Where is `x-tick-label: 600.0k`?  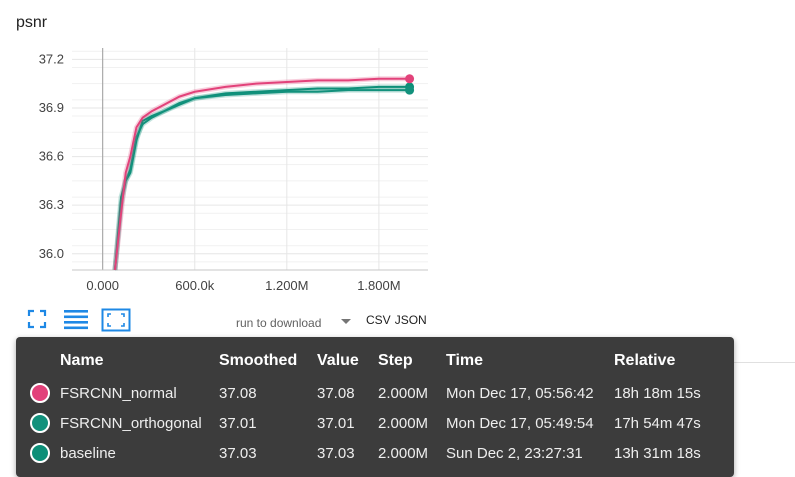 x-tick-label: 600.0k is located at coordinates (195, 285).